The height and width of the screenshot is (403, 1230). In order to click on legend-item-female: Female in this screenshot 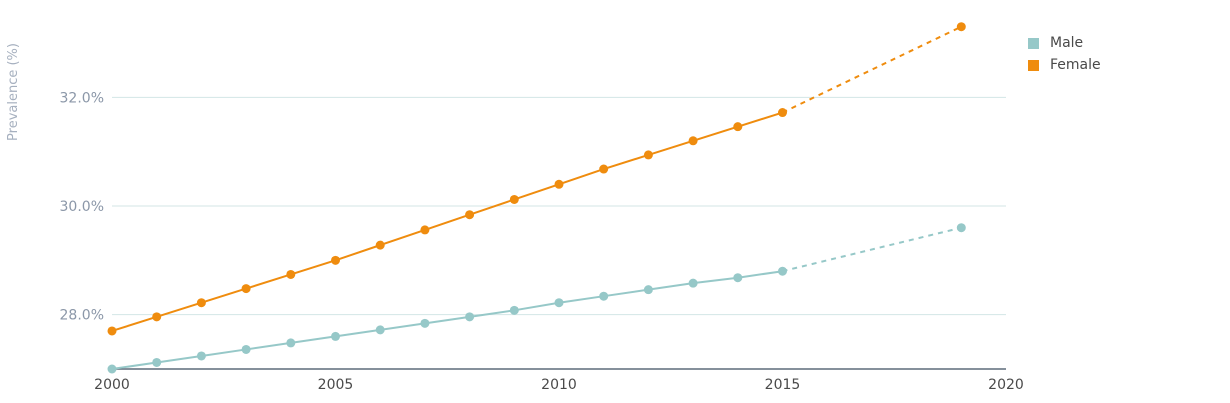, I will do `click(1064, 65)`.